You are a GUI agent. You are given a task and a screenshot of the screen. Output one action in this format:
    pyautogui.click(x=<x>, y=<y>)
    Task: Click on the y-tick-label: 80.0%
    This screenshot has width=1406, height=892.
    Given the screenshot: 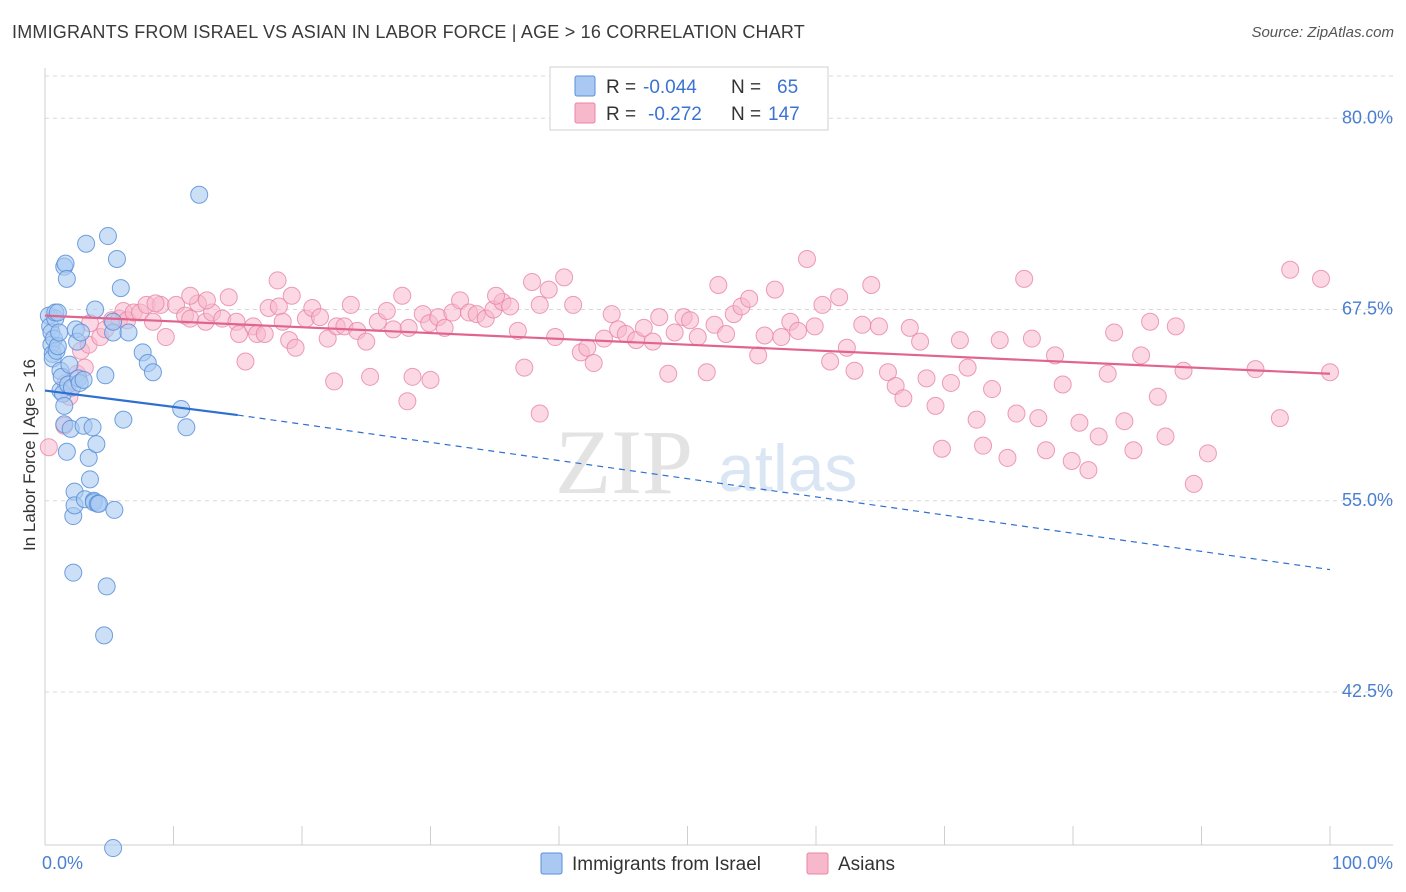 What is the action you would take?
    pyautogui.click(x=1367, y=117)
    